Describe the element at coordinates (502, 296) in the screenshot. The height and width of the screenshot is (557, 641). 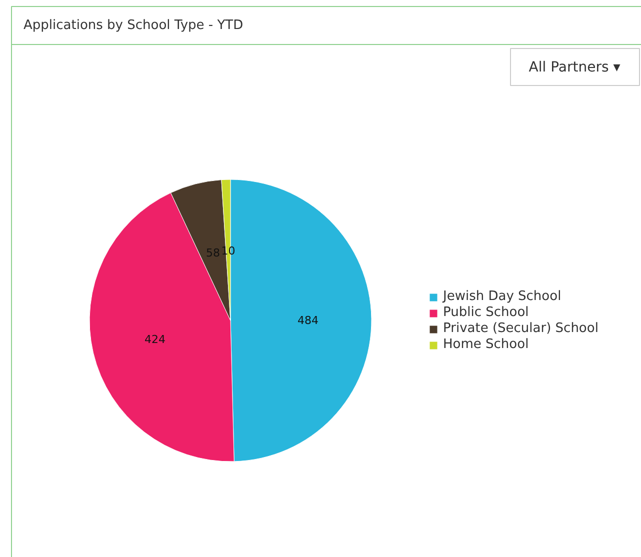
I see `legend-label: Jewish Day School` at that location.